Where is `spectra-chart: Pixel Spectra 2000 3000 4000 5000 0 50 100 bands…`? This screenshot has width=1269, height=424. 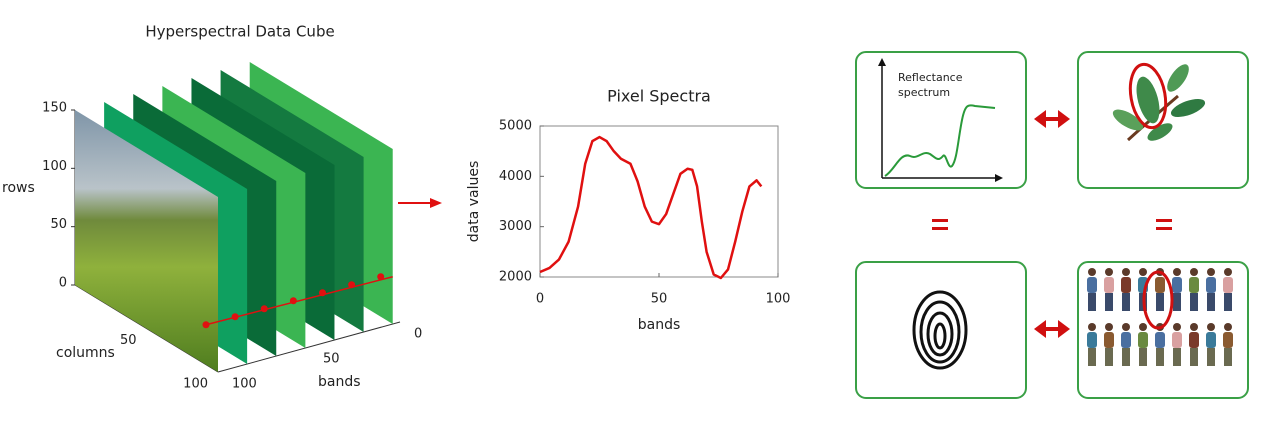
spectra-chart: Pixel Spectra 2000 3000 4000 5000 0 50 100 bands… is located at coordinates (628, 210).